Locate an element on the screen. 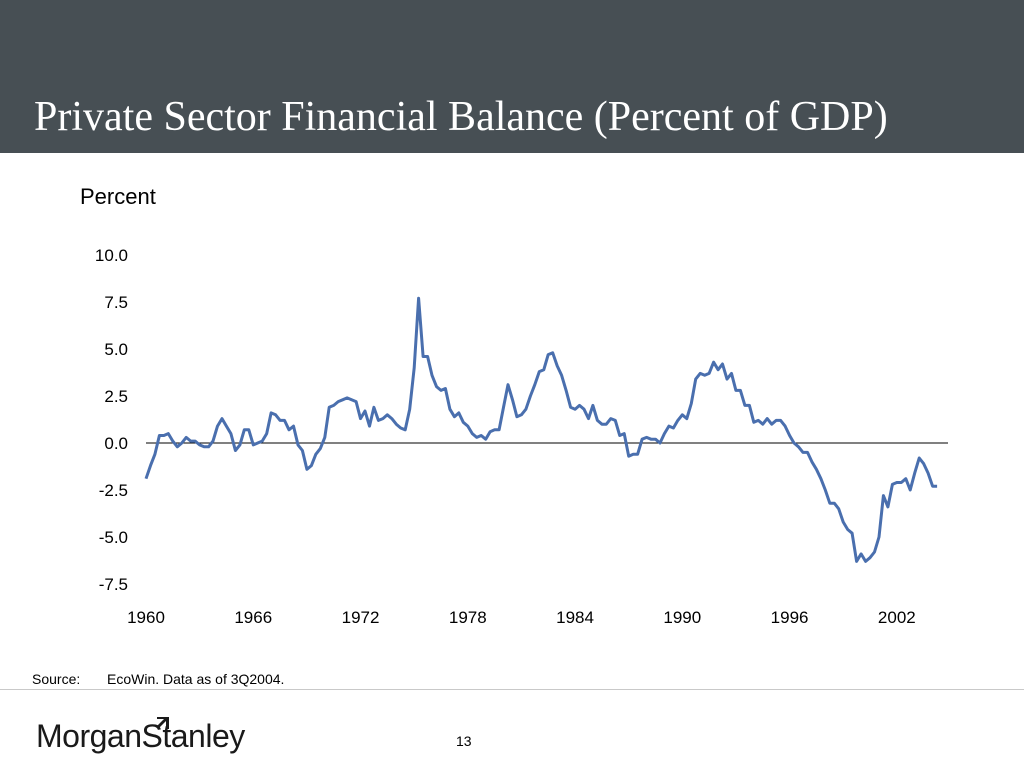 Image resolution: width=1024 pixels, height=768 pixels. logo-text: MorganStanley is located at coordinates (140, 736).